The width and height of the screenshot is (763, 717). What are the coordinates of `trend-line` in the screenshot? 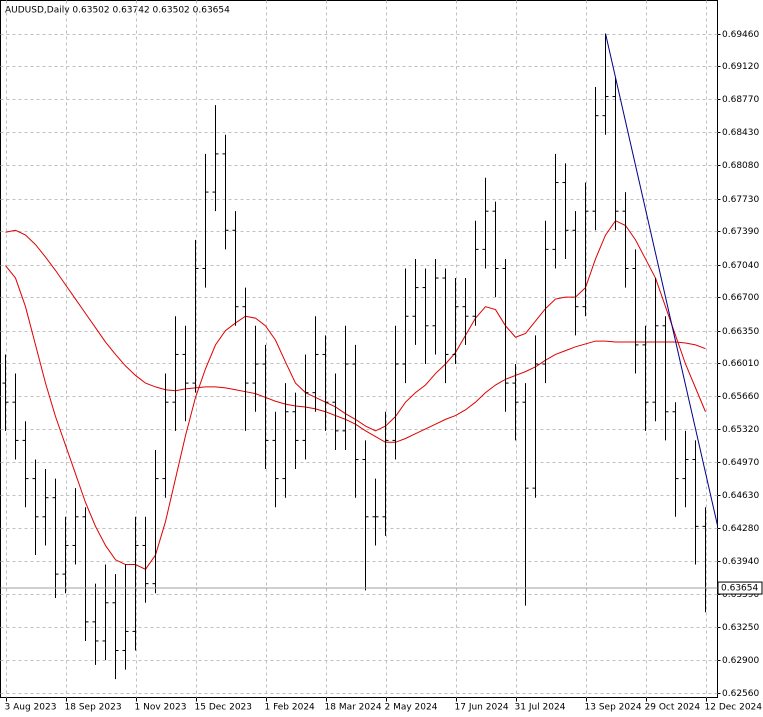 It's located at (661, 279).